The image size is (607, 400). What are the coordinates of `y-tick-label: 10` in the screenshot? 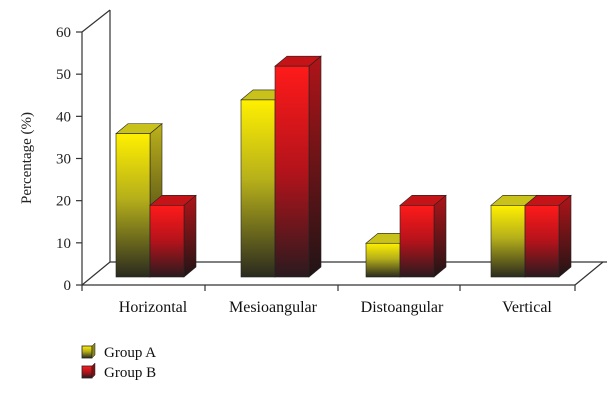 It's located at (63, 244).